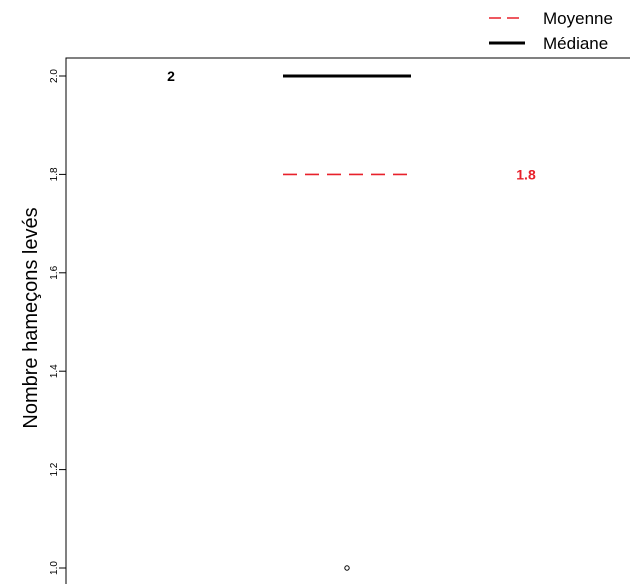 The image size is (630, 584). What do you see at coordinates (575, 43) in the screenshot?
I see `legend-median-label: Médiane` at bounding box center [575, 43].